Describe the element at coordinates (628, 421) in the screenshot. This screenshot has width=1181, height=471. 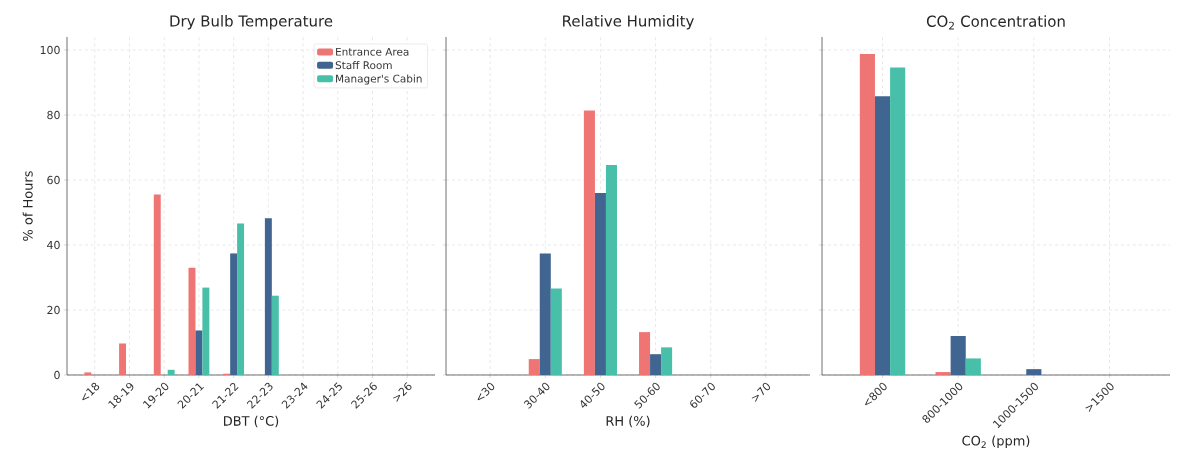
I see `x-axis-title: RH (%)` at that location.